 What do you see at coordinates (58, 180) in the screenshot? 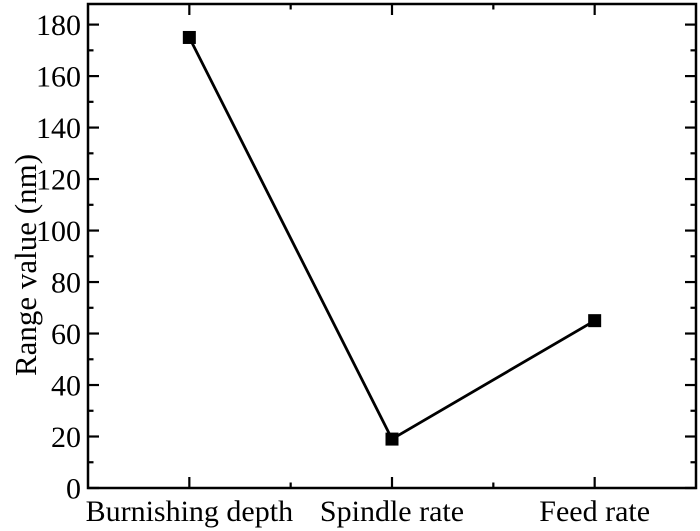
I see `y-tick-label: 120` at bounding box center [58, 180].